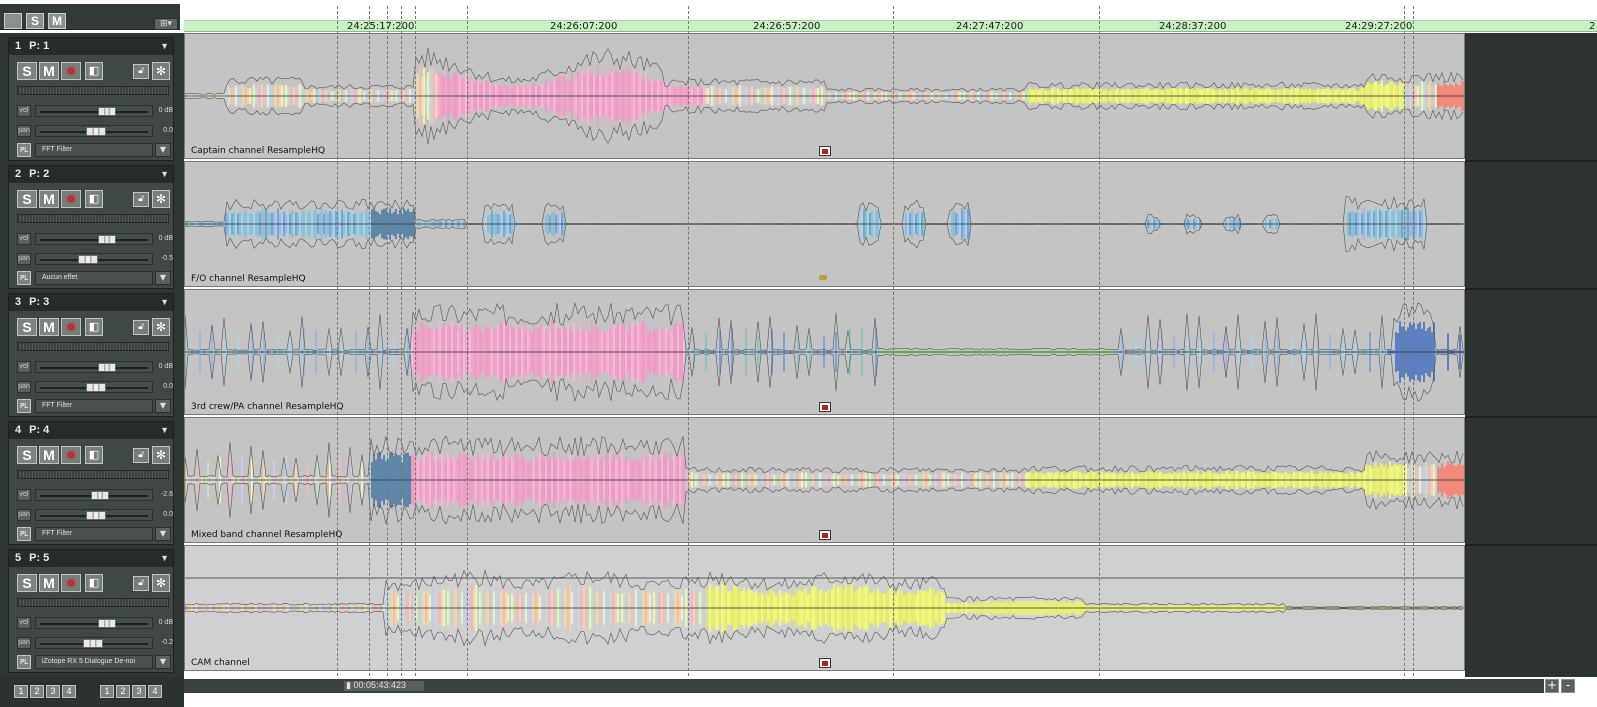 This screenshot has height=707, width=1597. Describe the element at coordinates (94, 662) in the screenshot. I see `effect-name: iZotope RX 5 Dialogue De-noi` at that location.